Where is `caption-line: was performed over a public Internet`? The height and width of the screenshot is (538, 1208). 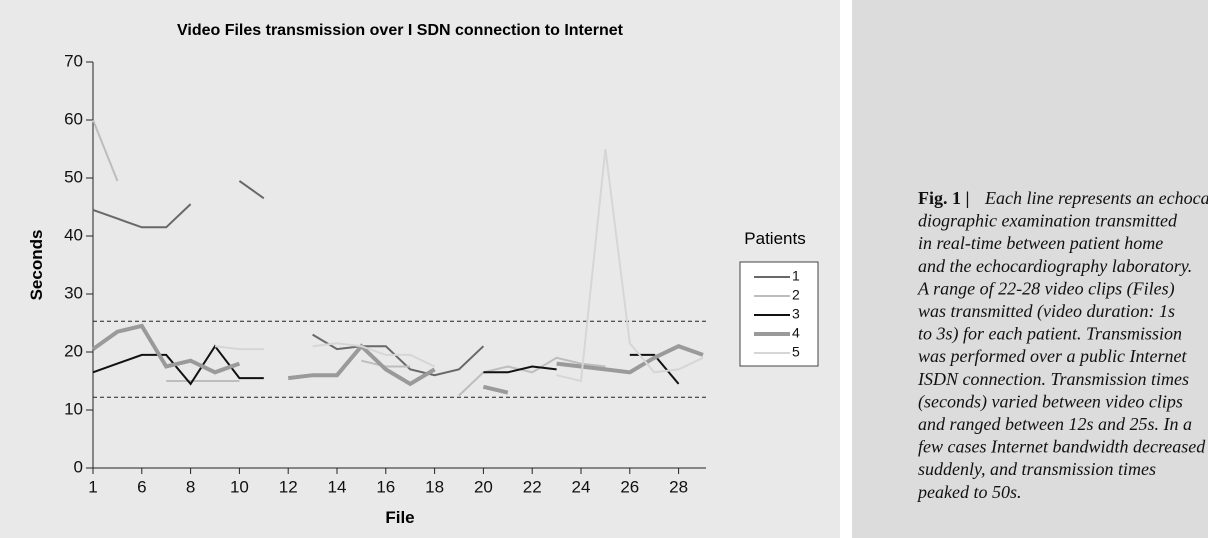 caption-line: was performed over a public Internet is located at coordinates (1052, 356).